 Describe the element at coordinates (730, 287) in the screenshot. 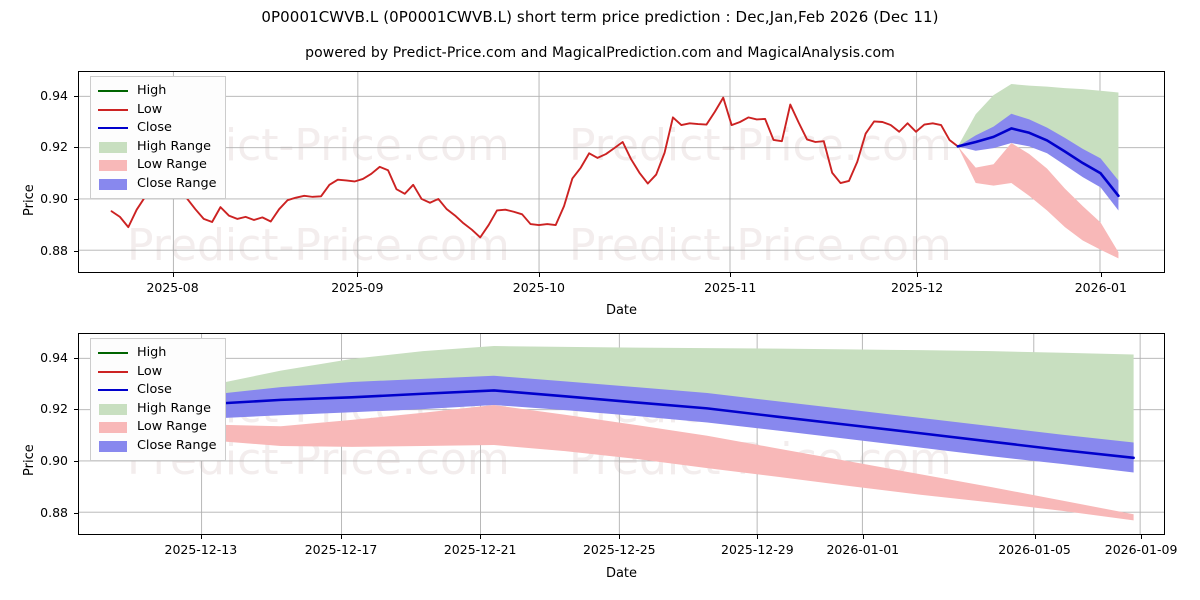

I see `x-axis-tick-label: 2025-11` at that location.